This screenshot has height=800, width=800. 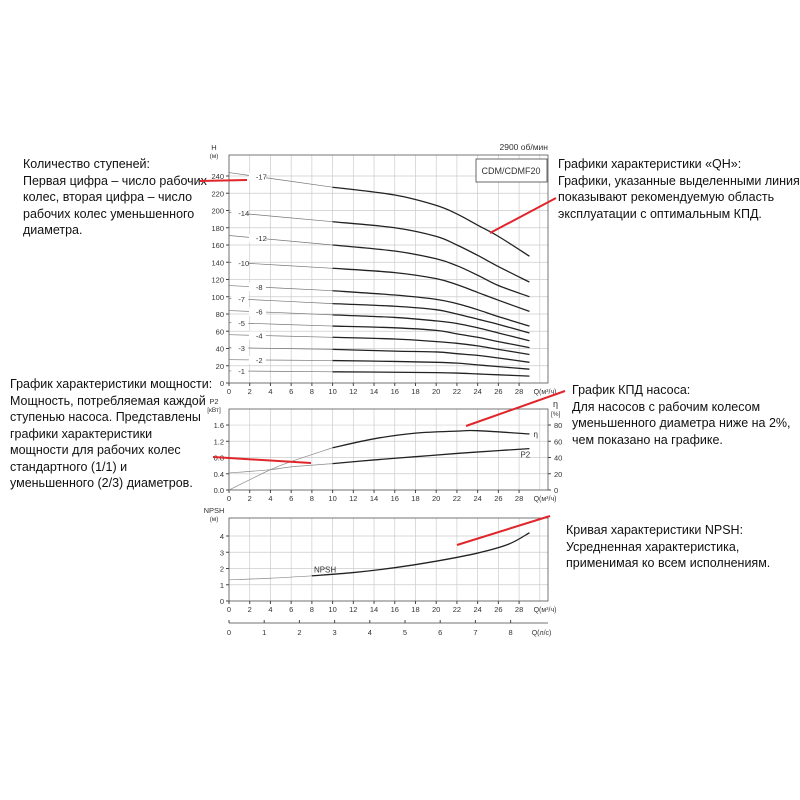 I want to click on power-ylabel: P2, so click(x=213, y=401).